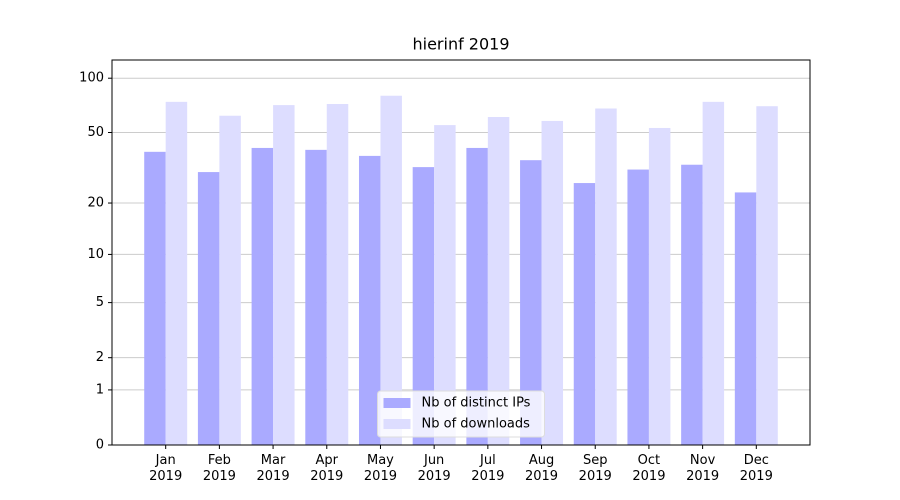 The width and height of the screenshot is (900, 500). Describe the element at coordinates (95, 203) in the screenshot. I see `y-tick-label: 20` at that location.